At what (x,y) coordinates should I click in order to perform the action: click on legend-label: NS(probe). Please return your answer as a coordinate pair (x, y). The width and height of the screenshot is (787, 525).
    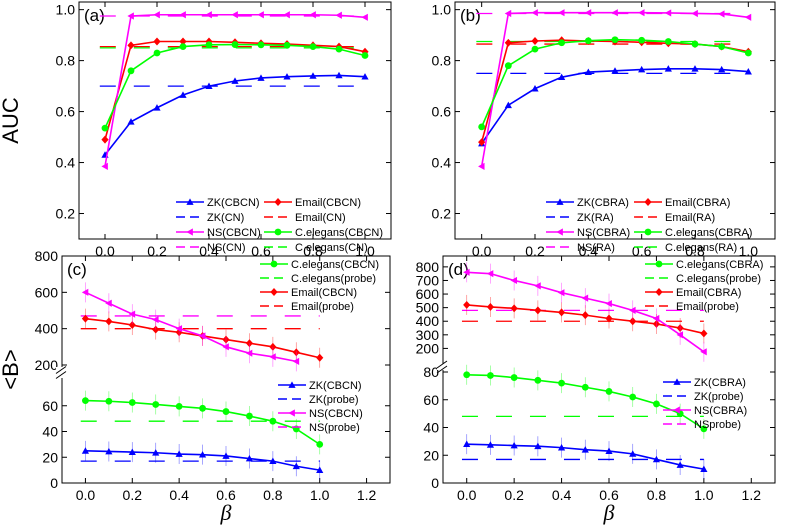
    Looking at the image, I should click on (334, 428).